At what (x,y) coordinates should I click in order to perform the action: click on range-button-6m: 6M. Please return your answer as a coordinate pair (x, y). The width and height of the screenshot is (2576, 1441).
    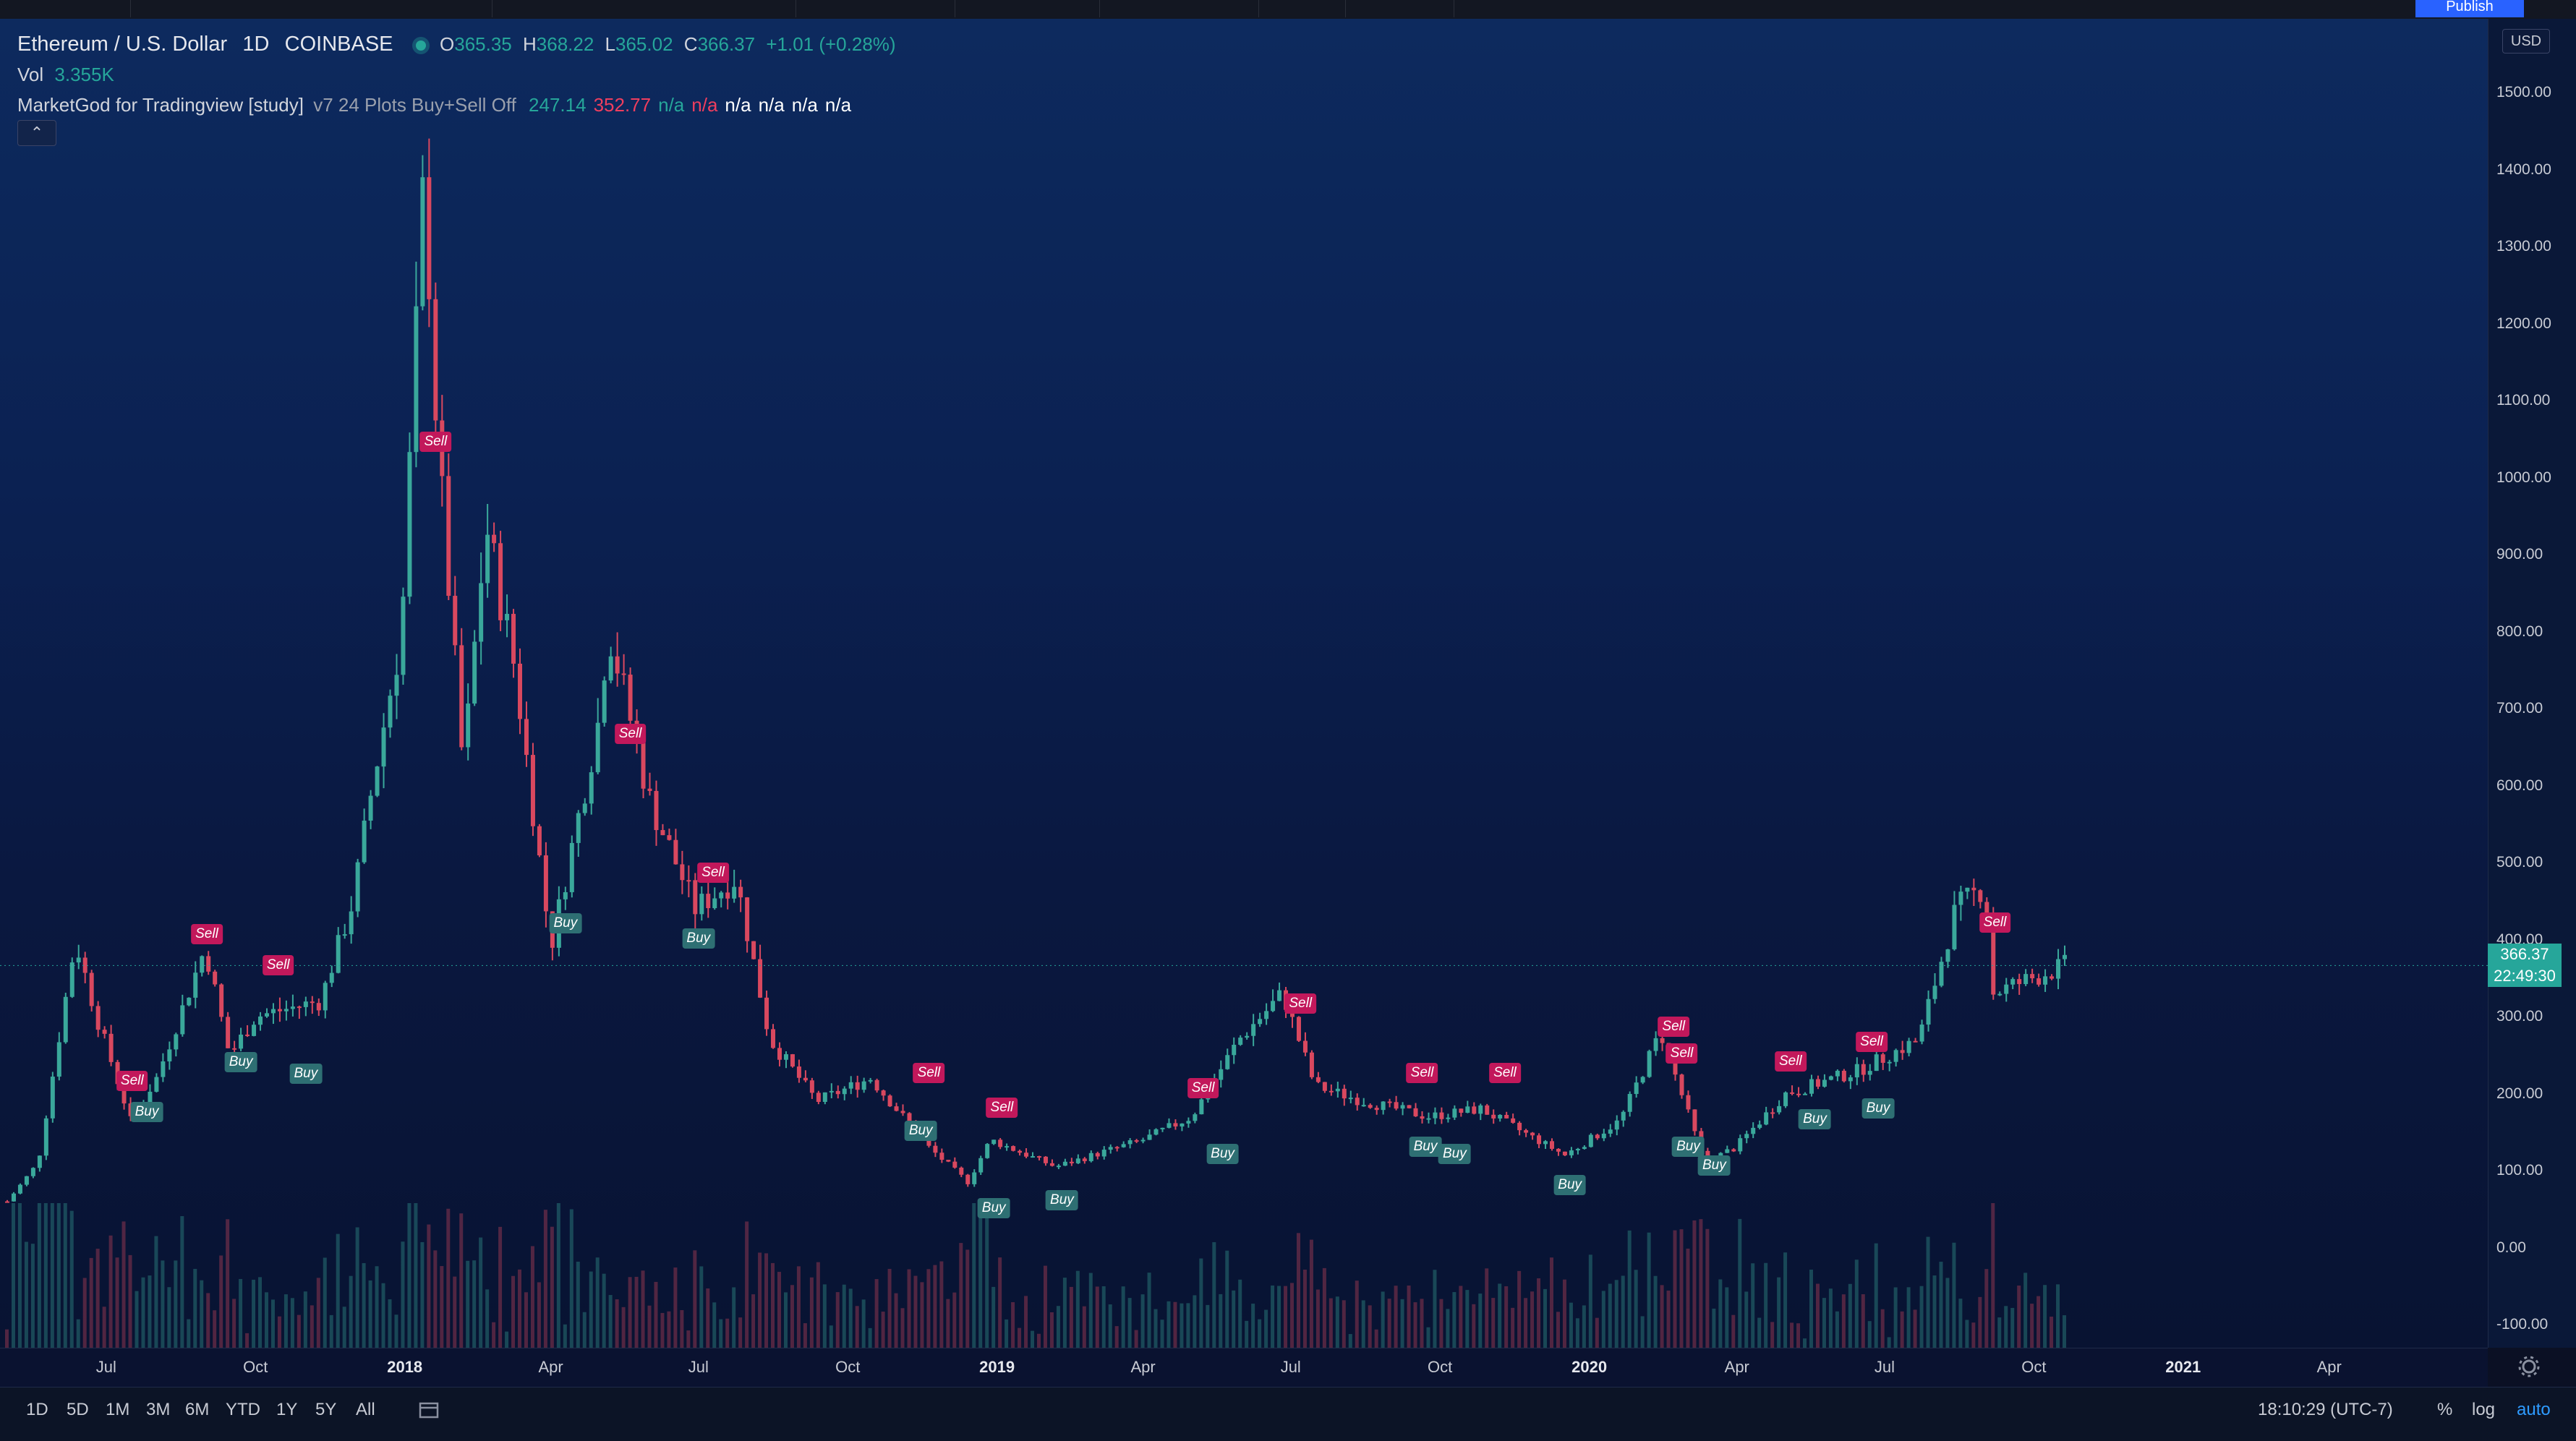
    Looking at the image, I should click on (198, 1409).